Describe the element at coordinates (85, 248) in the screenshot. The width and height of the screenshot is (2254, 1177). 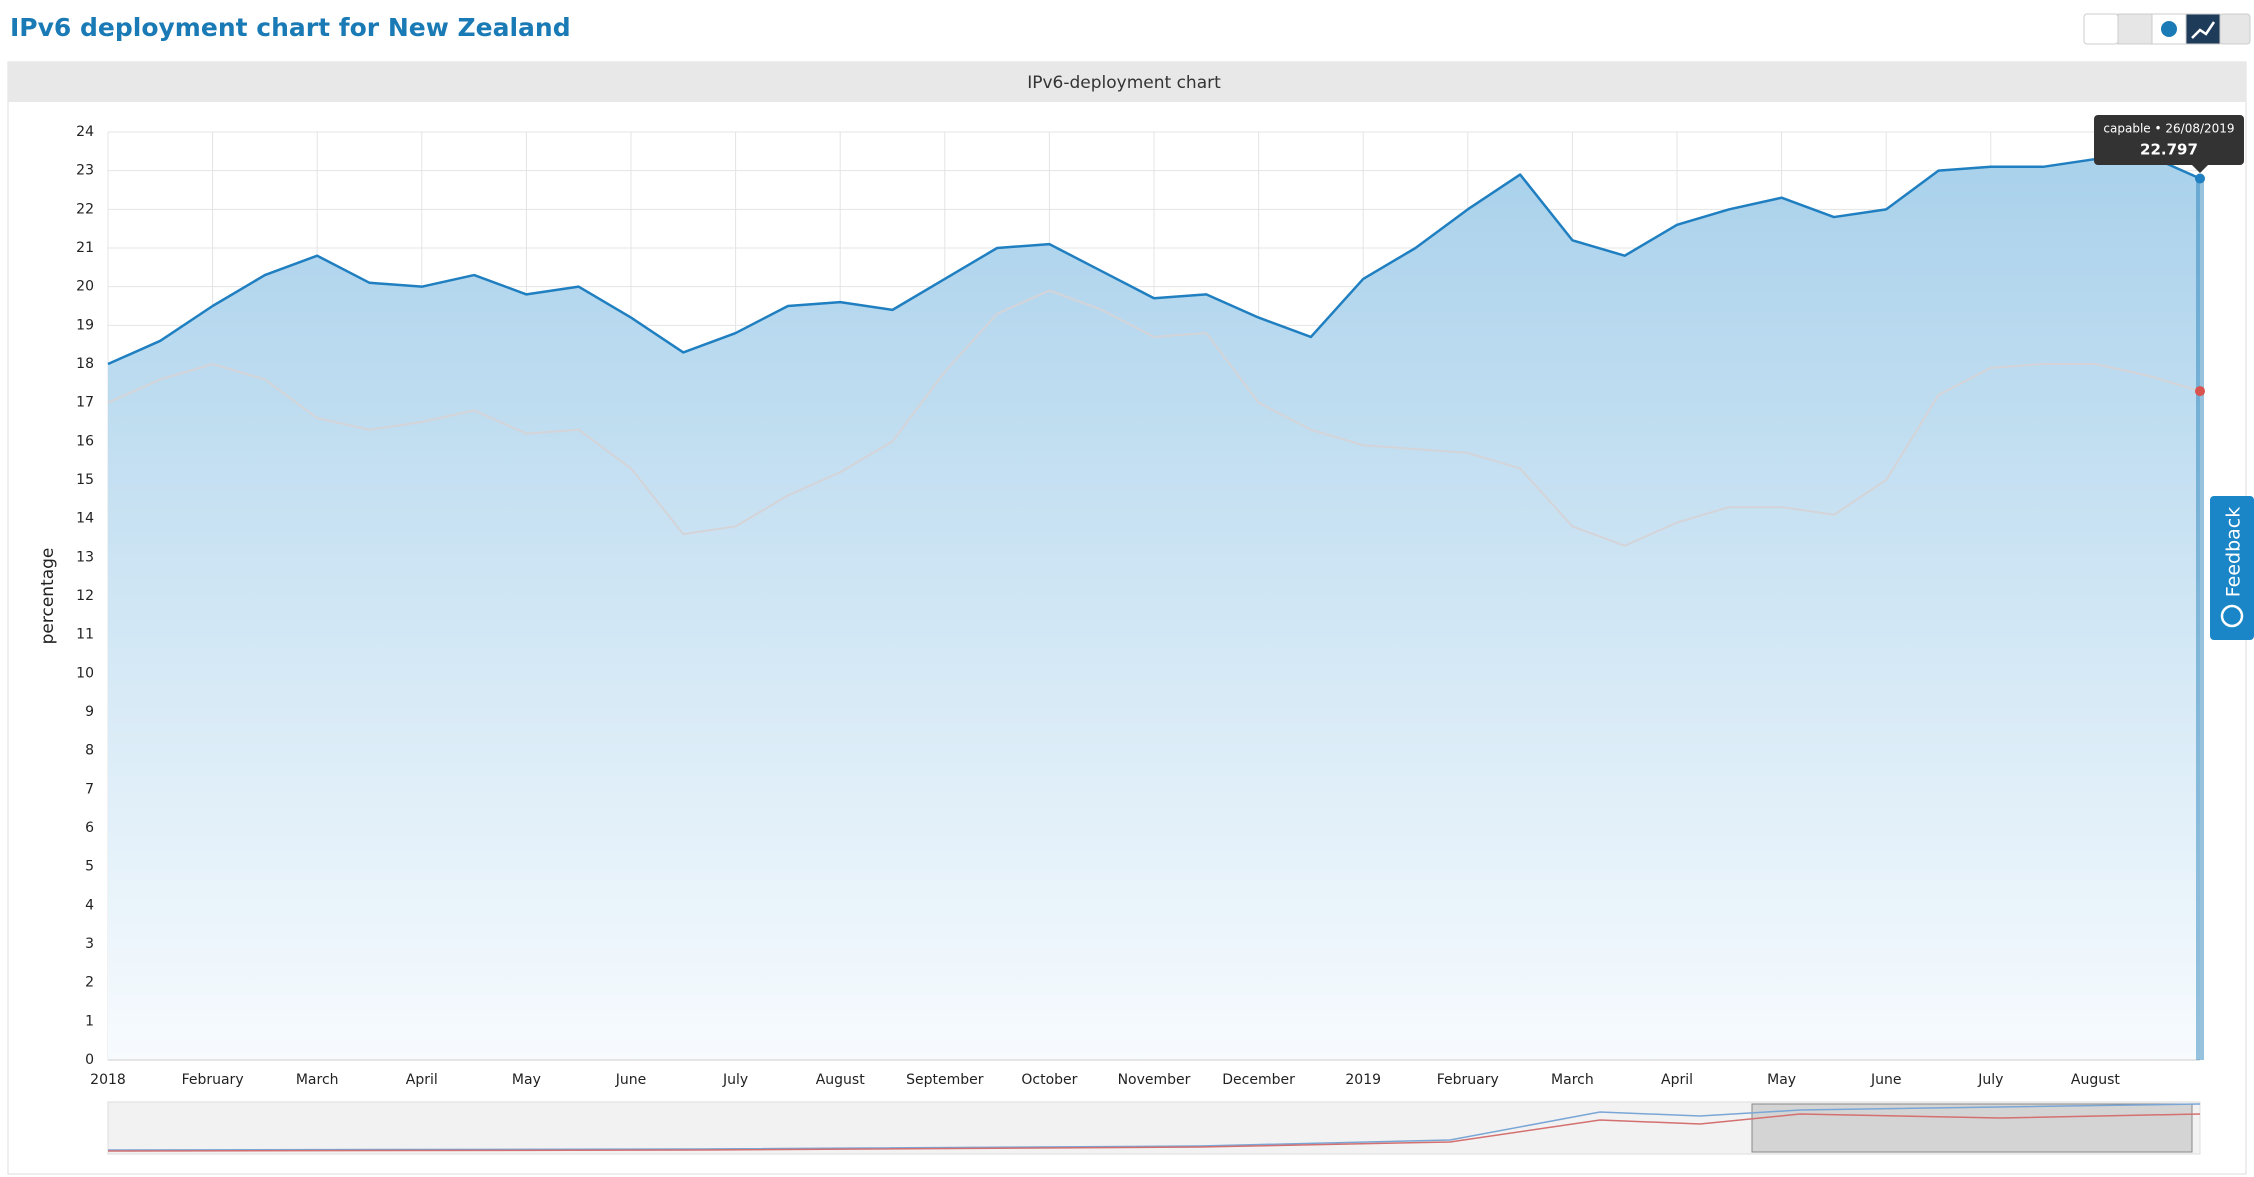
I see `y-tick-label: 21` at that location.